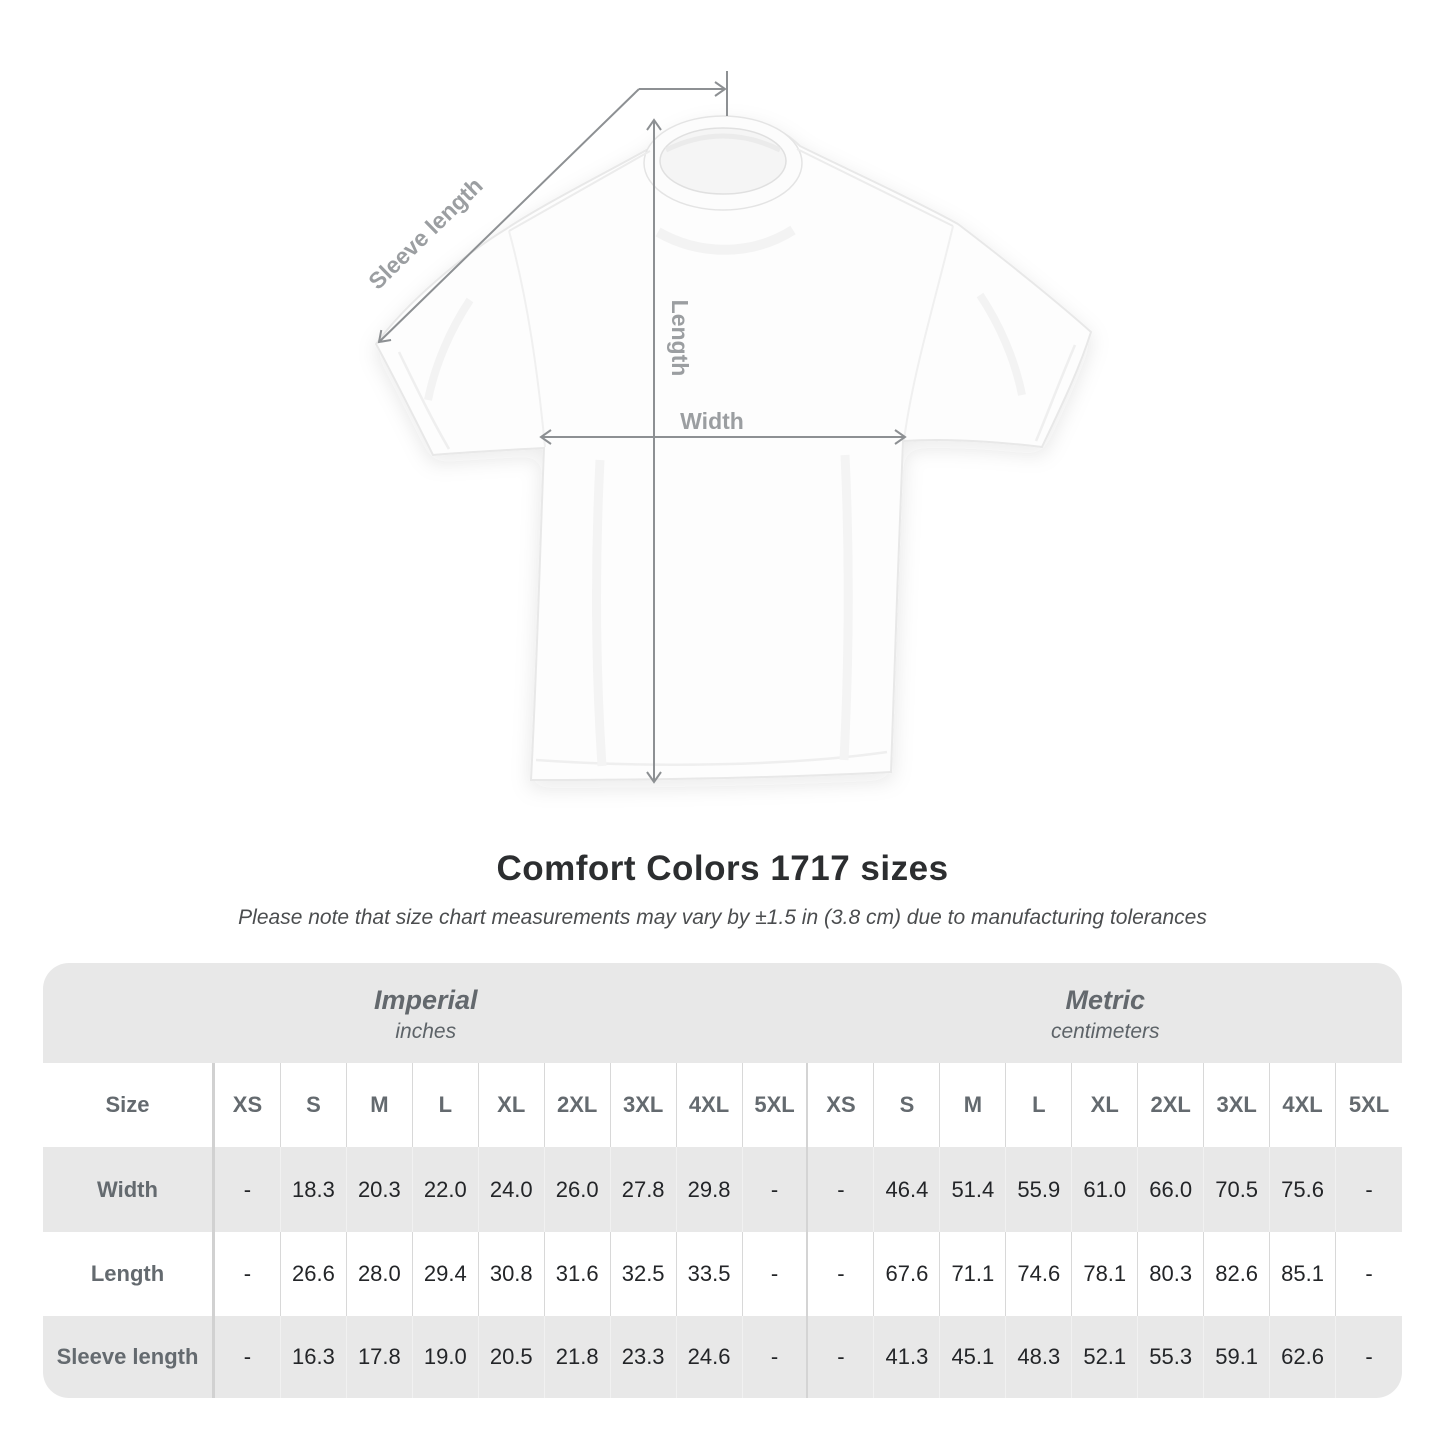  What do you see at coordinates (313, 1274) in the screenshot?
I see `value-cell: 26.6` at bounding box center [313, 1274].